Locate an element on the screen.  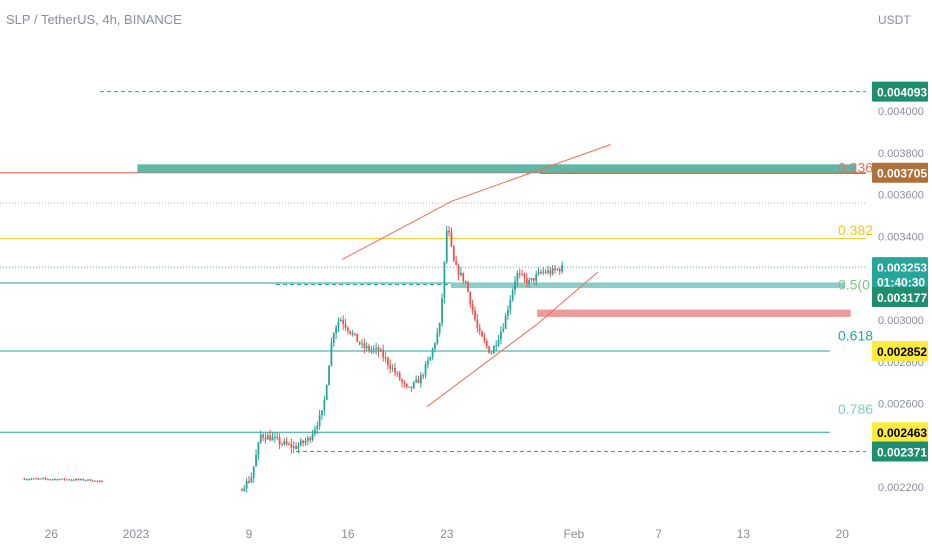
price-label: 0.002852 is located at coordinates (902, 352).